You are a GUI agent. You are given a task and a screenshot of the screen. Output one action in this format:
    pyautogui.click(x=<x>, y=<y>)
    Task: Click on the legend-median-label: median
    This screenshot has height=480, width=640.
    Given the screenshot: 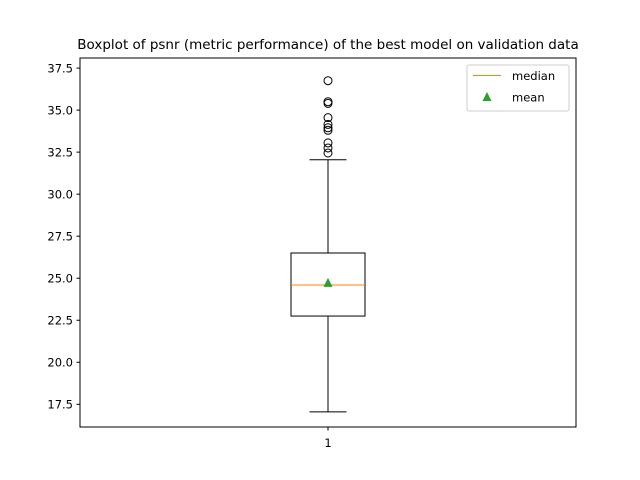 What is the action you would take?
    pyautogui.click(x=533, y=76)
    